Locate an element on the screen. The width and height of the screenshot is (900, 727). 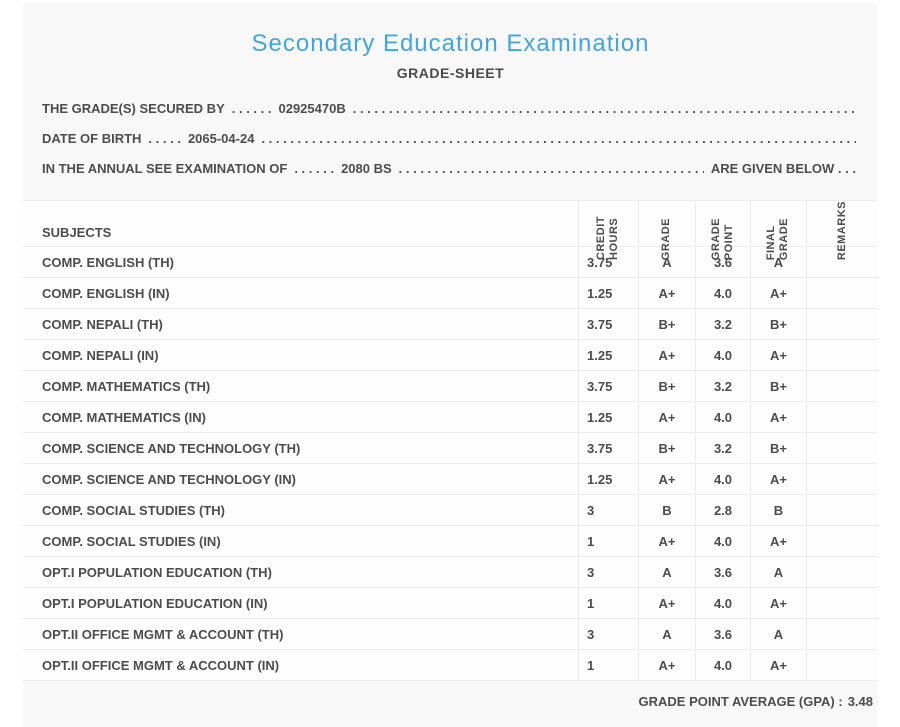
subject-cell: COMP. SOCIAL STUDIES (TH) is located at coordinates (133, 510).